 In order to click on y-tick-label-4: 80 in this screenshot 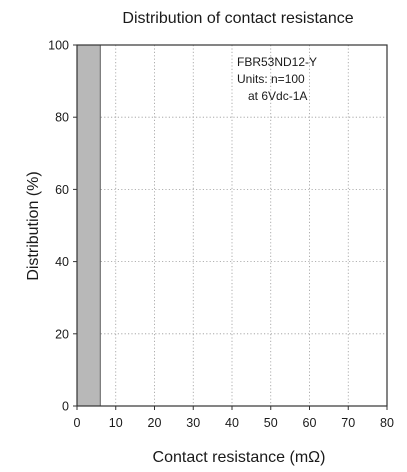, I will do `click(62, 118)`.